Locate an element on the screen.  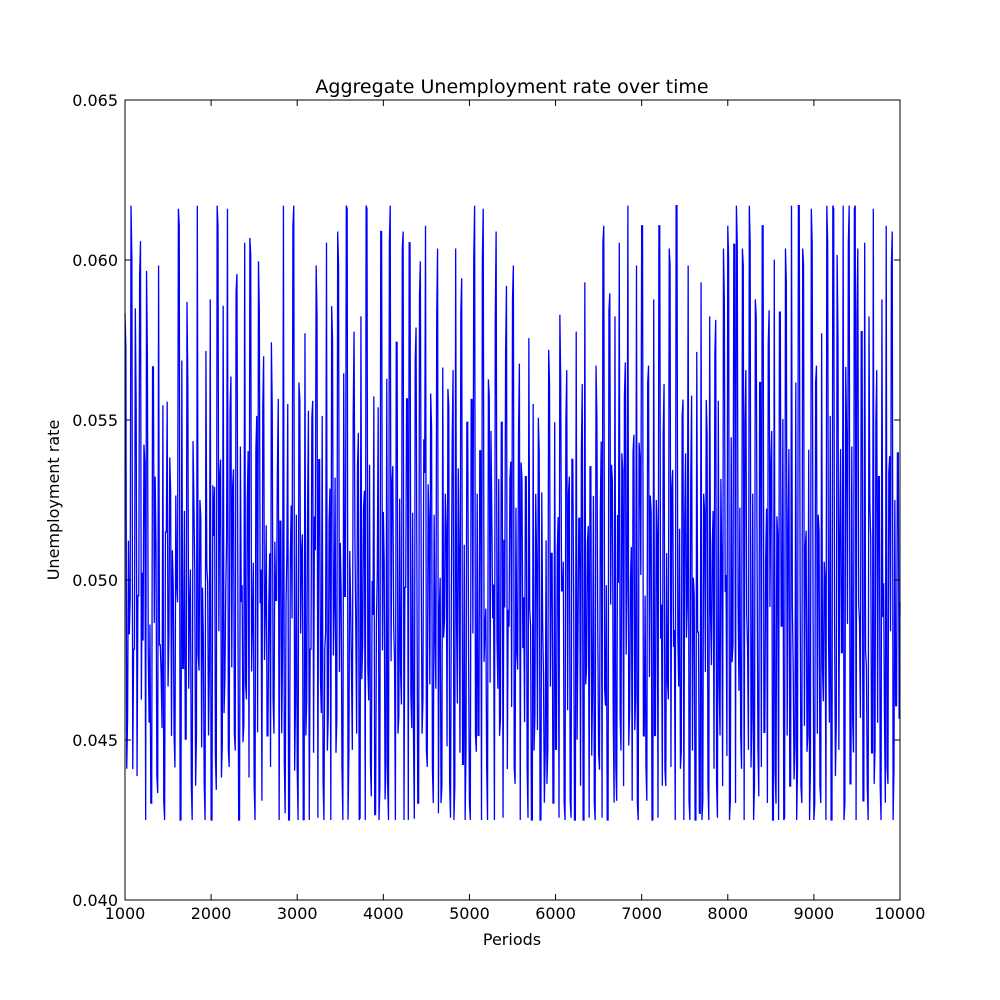
y-axis-label: Unemployment rate is located at coordinates (53, 500).